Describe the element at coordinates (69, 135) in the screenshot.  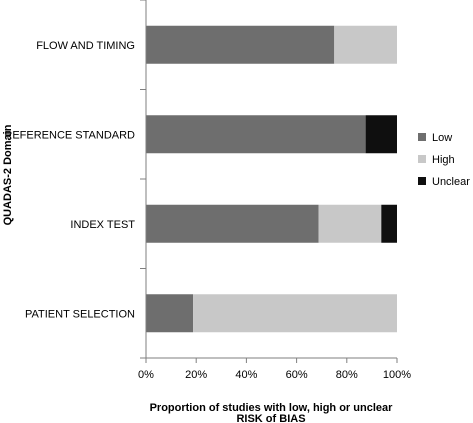
I see `category-label-1: REFERENCE STANDARD` at that location.